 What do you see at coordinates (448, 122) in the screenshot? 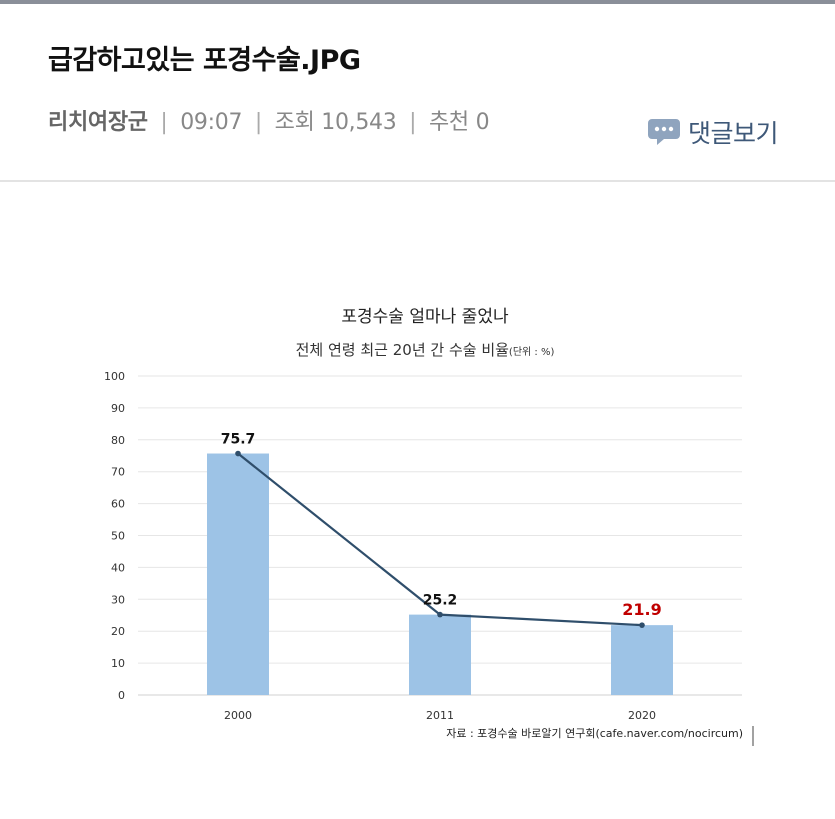
I see `recommend-label: 추천` at bounding box center [448, 122].